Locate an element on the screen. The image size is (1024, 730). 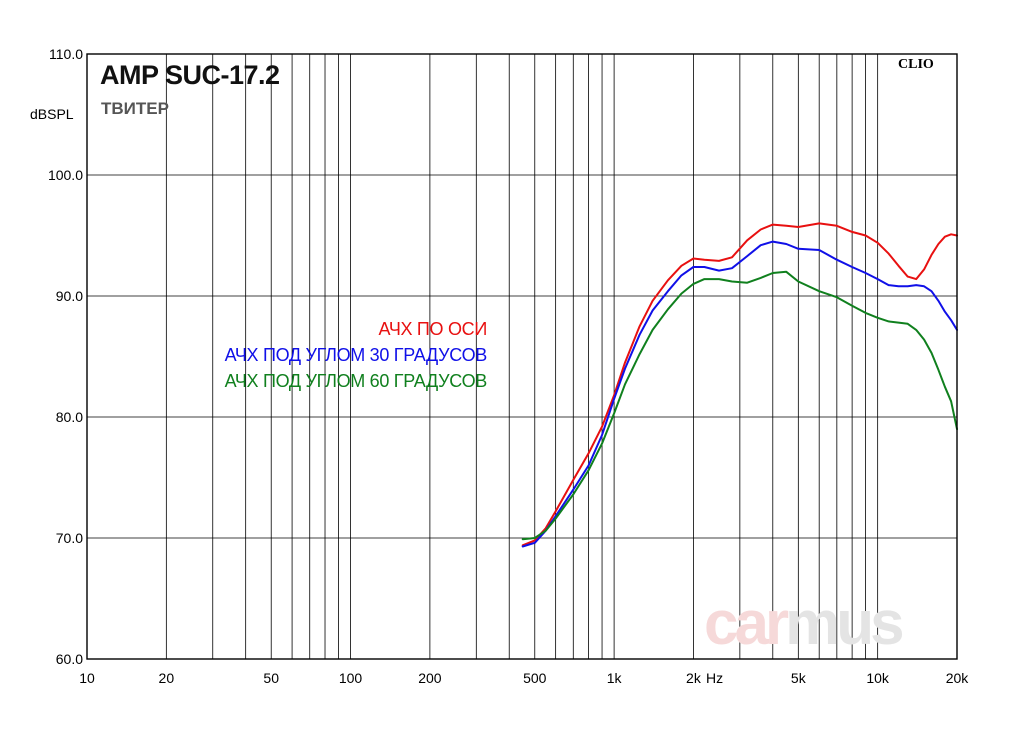
x-tick-label: 1k is located at coordinates (615, 678).